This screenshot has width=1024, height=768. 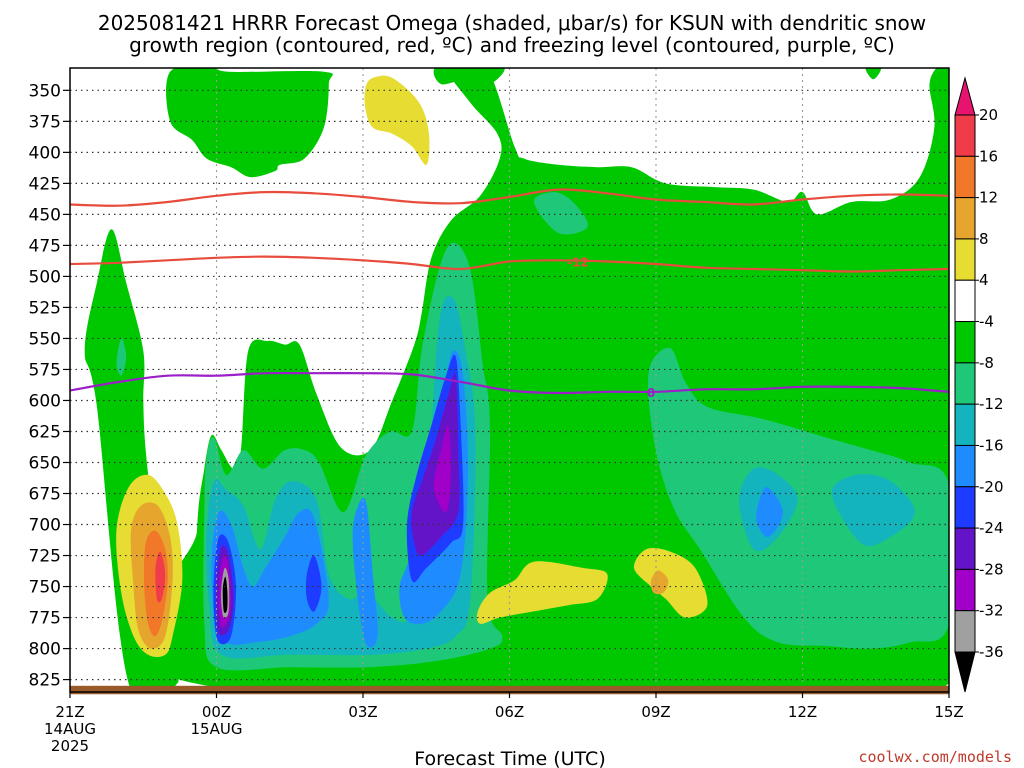 What do you see at coordinates (935, 757) in the screenshot?
I see `credit-text: coolwx.com/models` at bounding box center [935, 757].